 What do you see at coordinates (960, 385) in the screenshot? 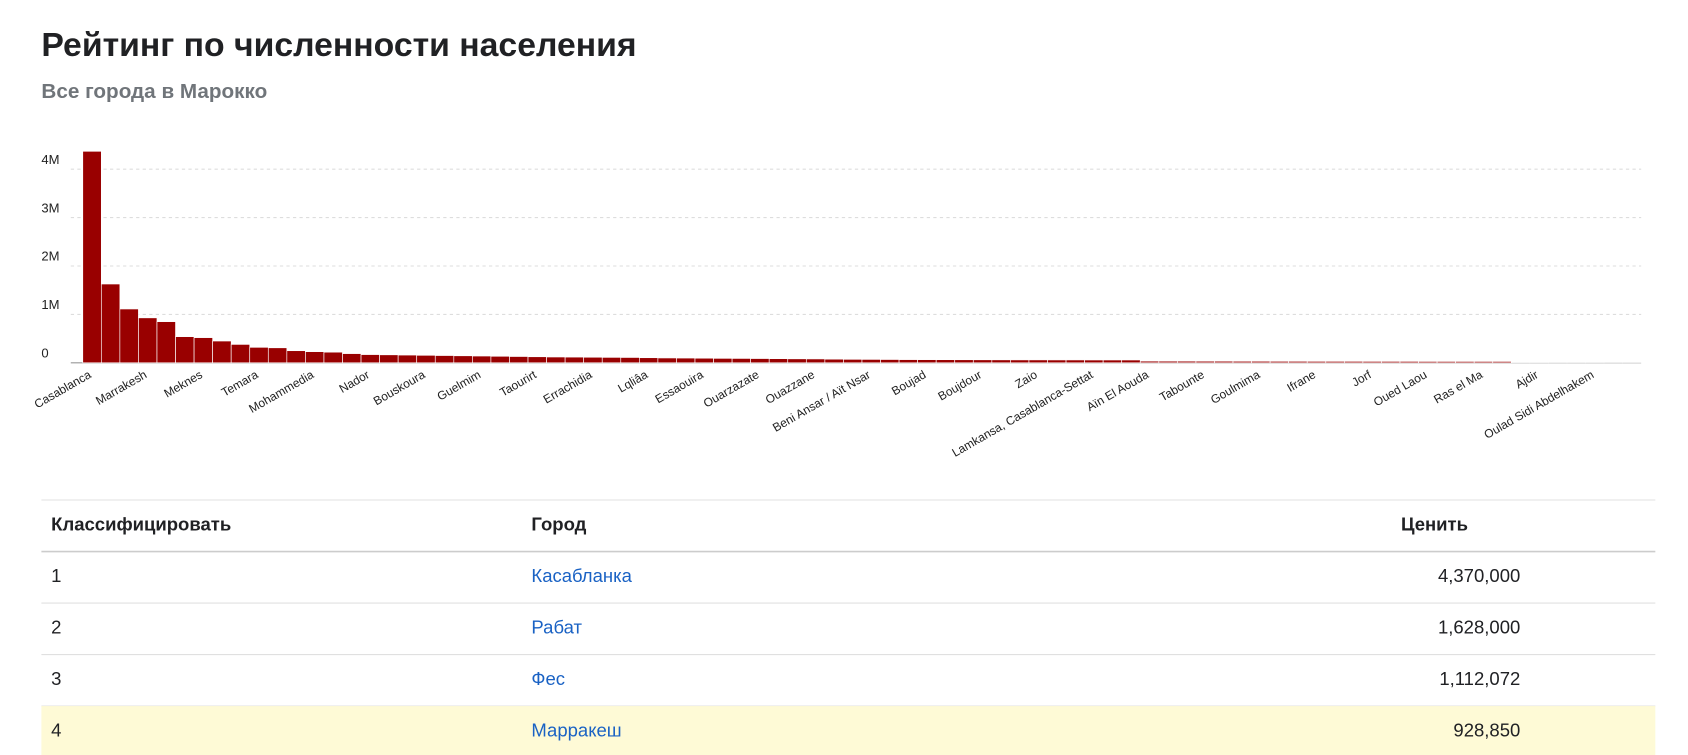
I see `x-tick-label: Boujdour` at bounding box center [960, 385].